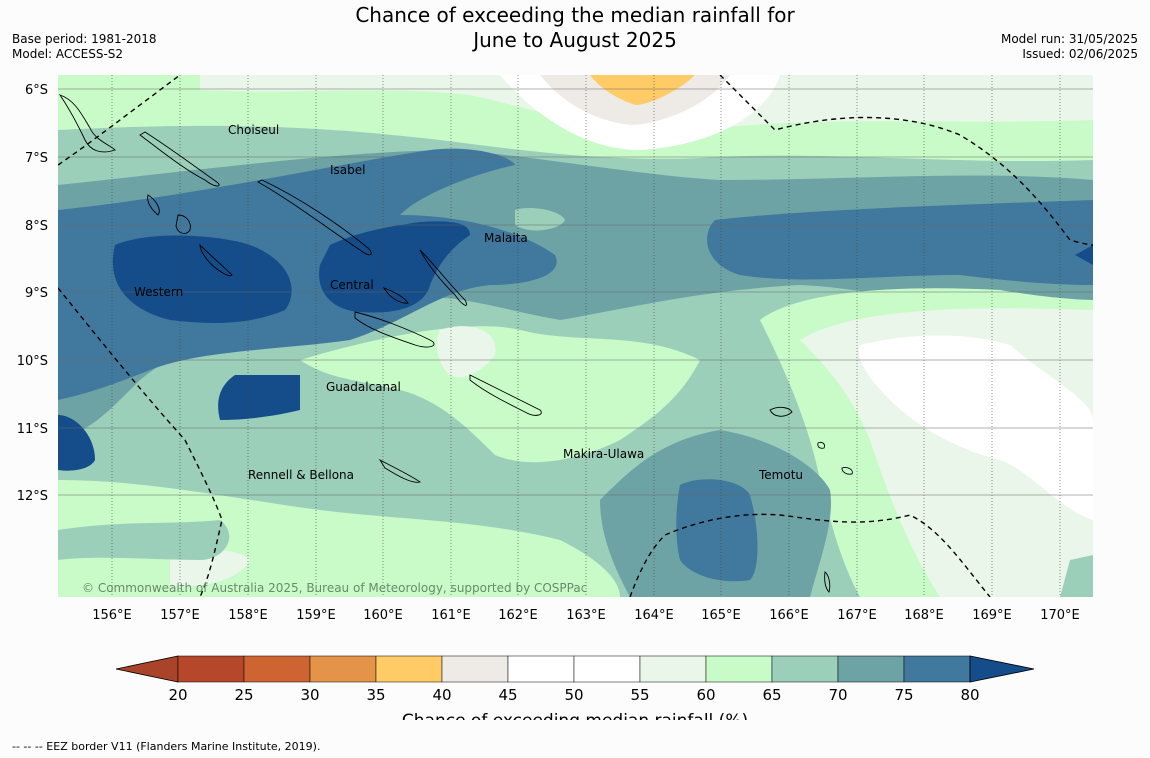  I want to click on region-label-temotu: Temotu, so click(780, 475).